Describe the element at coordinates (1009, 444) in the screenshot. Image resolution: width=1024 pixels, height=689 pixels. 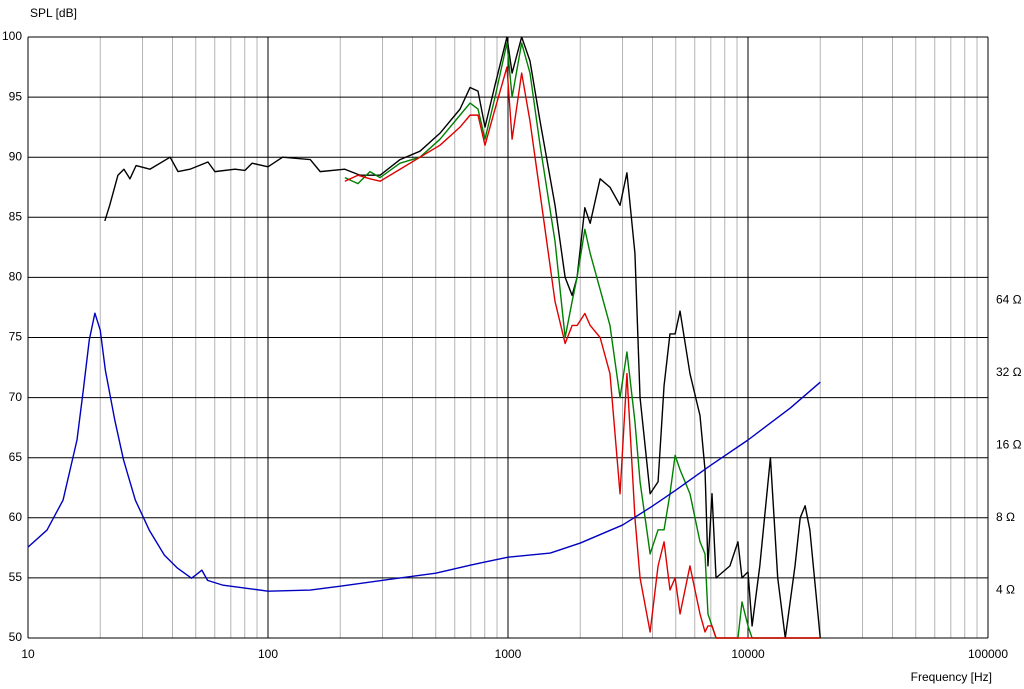
I see `y2-tick-label: 16 Ω` at that location.